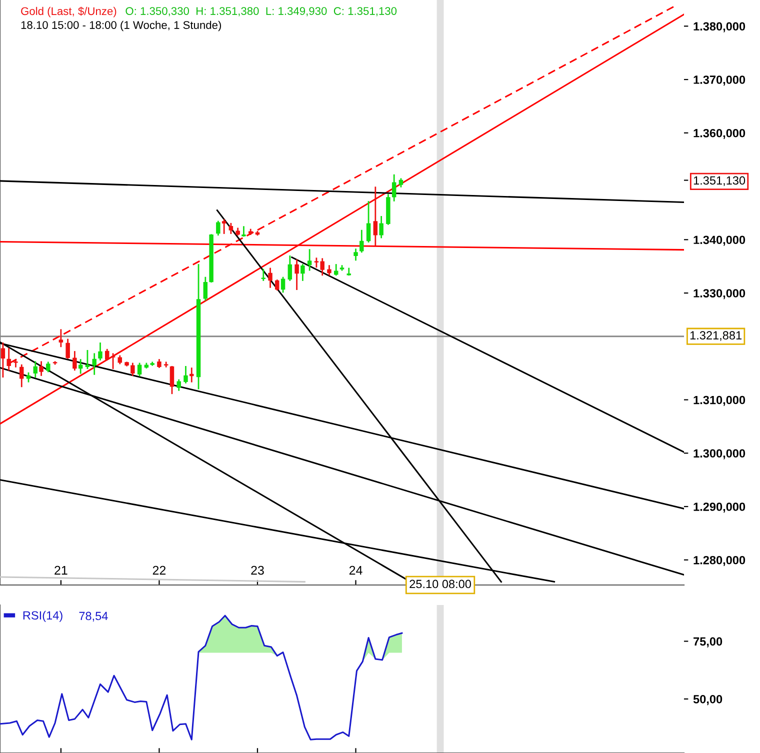 The image size is (760, 753). What do you see at coordinates (720, 561) in the screenshot?
I see `y-tick-label: 1.280,000` at bounding box center [720, 561].